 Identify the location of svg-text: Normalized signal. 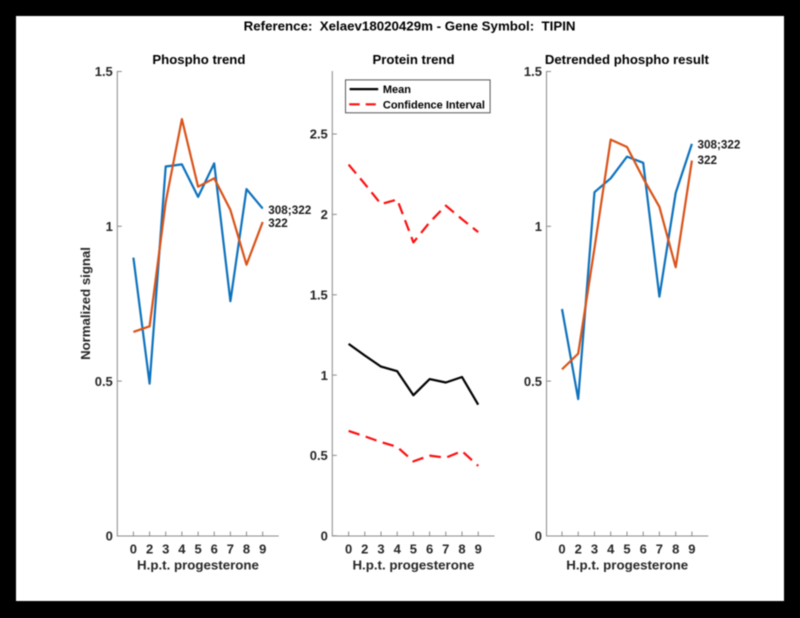
(85, 303).